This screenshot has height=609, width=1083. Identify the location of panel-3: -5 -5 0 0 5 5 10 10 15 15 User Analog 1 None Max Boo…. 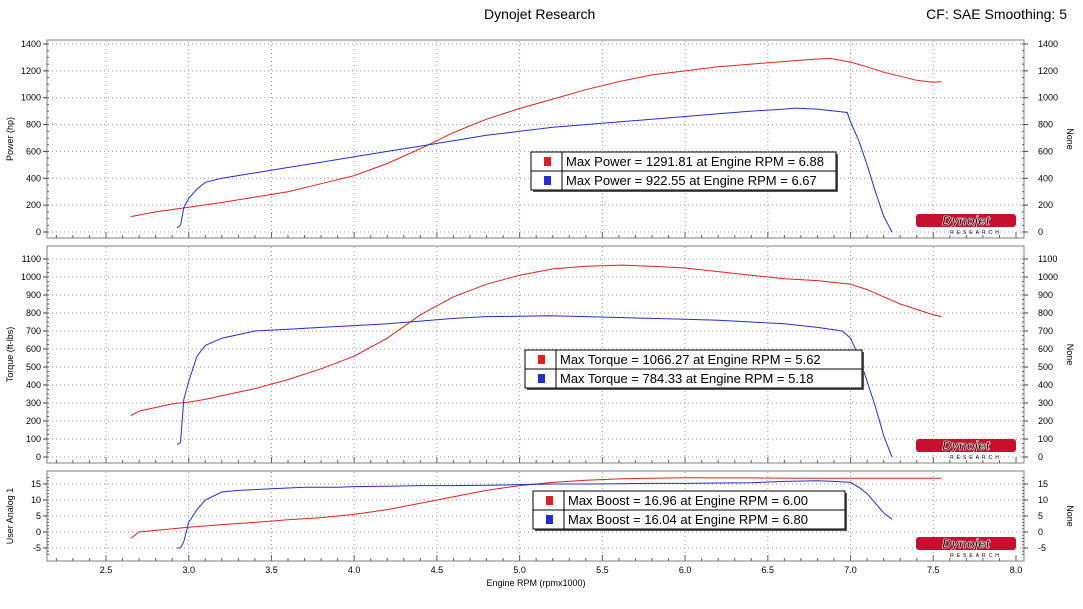
(540, 516).